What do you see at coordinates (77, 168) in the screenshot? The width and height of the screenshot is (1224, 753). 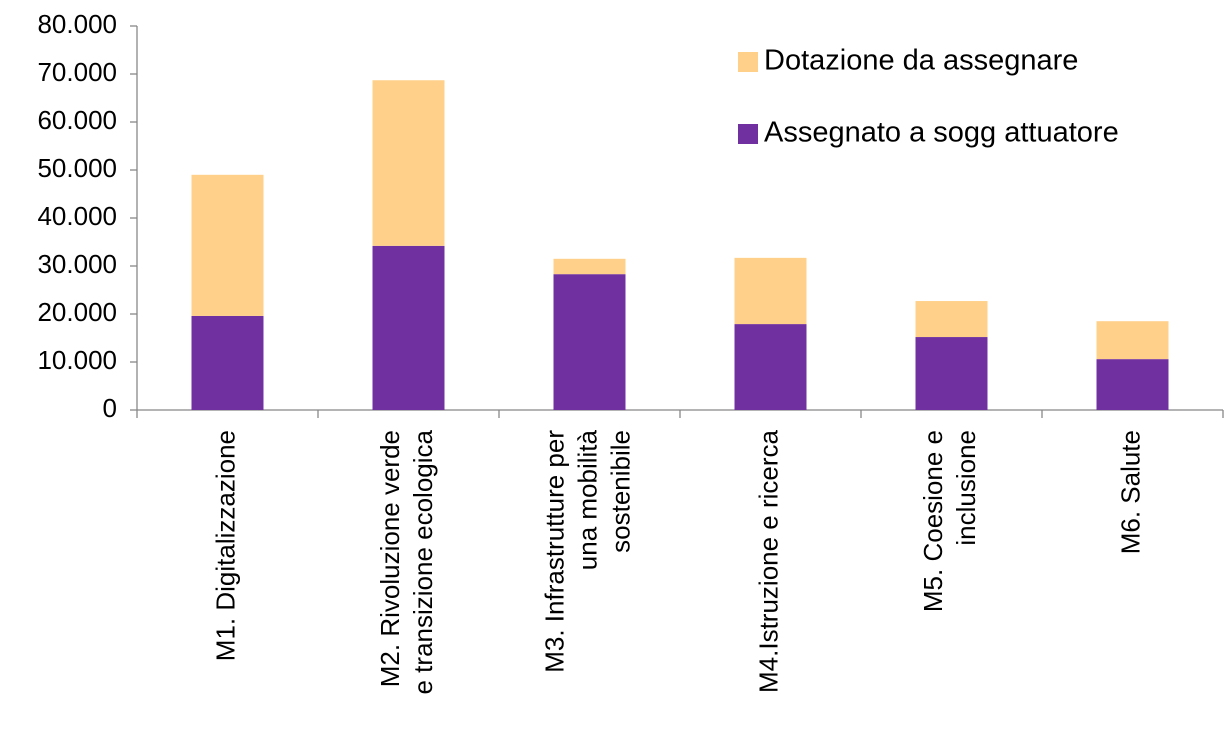 I see `y-tick-label: 50.000` at bounding box center [77, 168].